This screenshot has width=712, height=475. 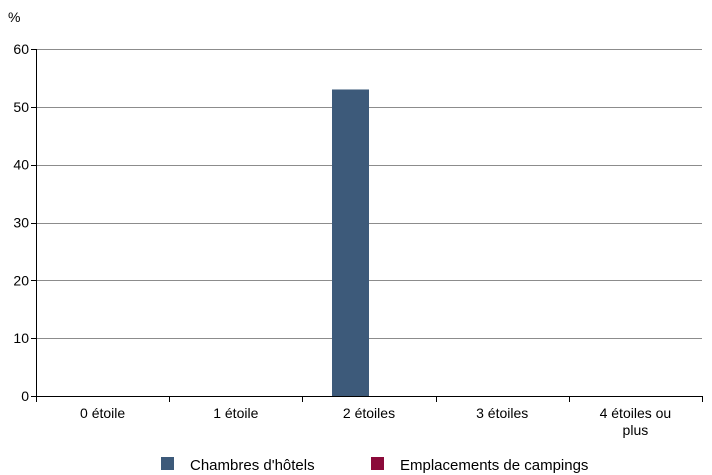 What do you see at coordinates (369, 399) in the screenshot?
I see `x-axis-ticks` at bounding box center [369, 399].